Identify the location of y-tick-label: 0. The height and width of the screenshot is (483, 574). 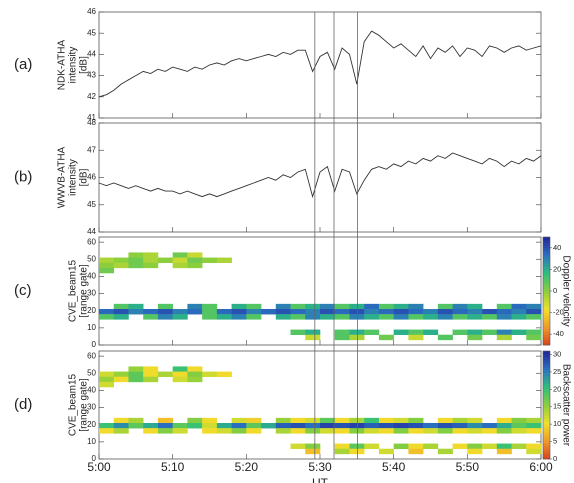
(94, 344).